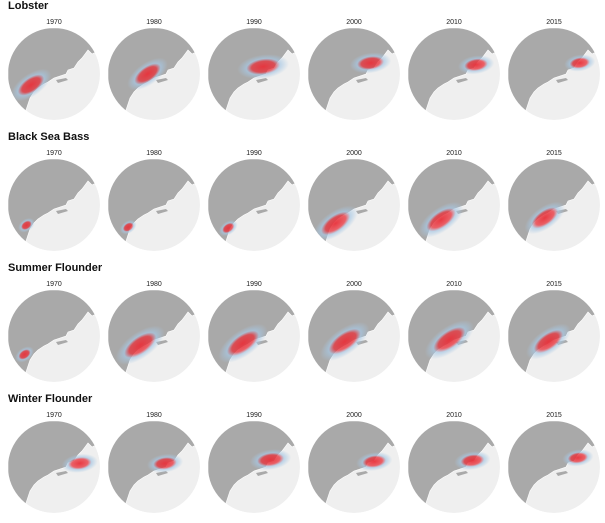 This screenshot has height=523, width=605. What do you see at coordinates (50, 399) in the screenshot?
I see `species-title: Winter Flounder` at bounding box center [50, 399].